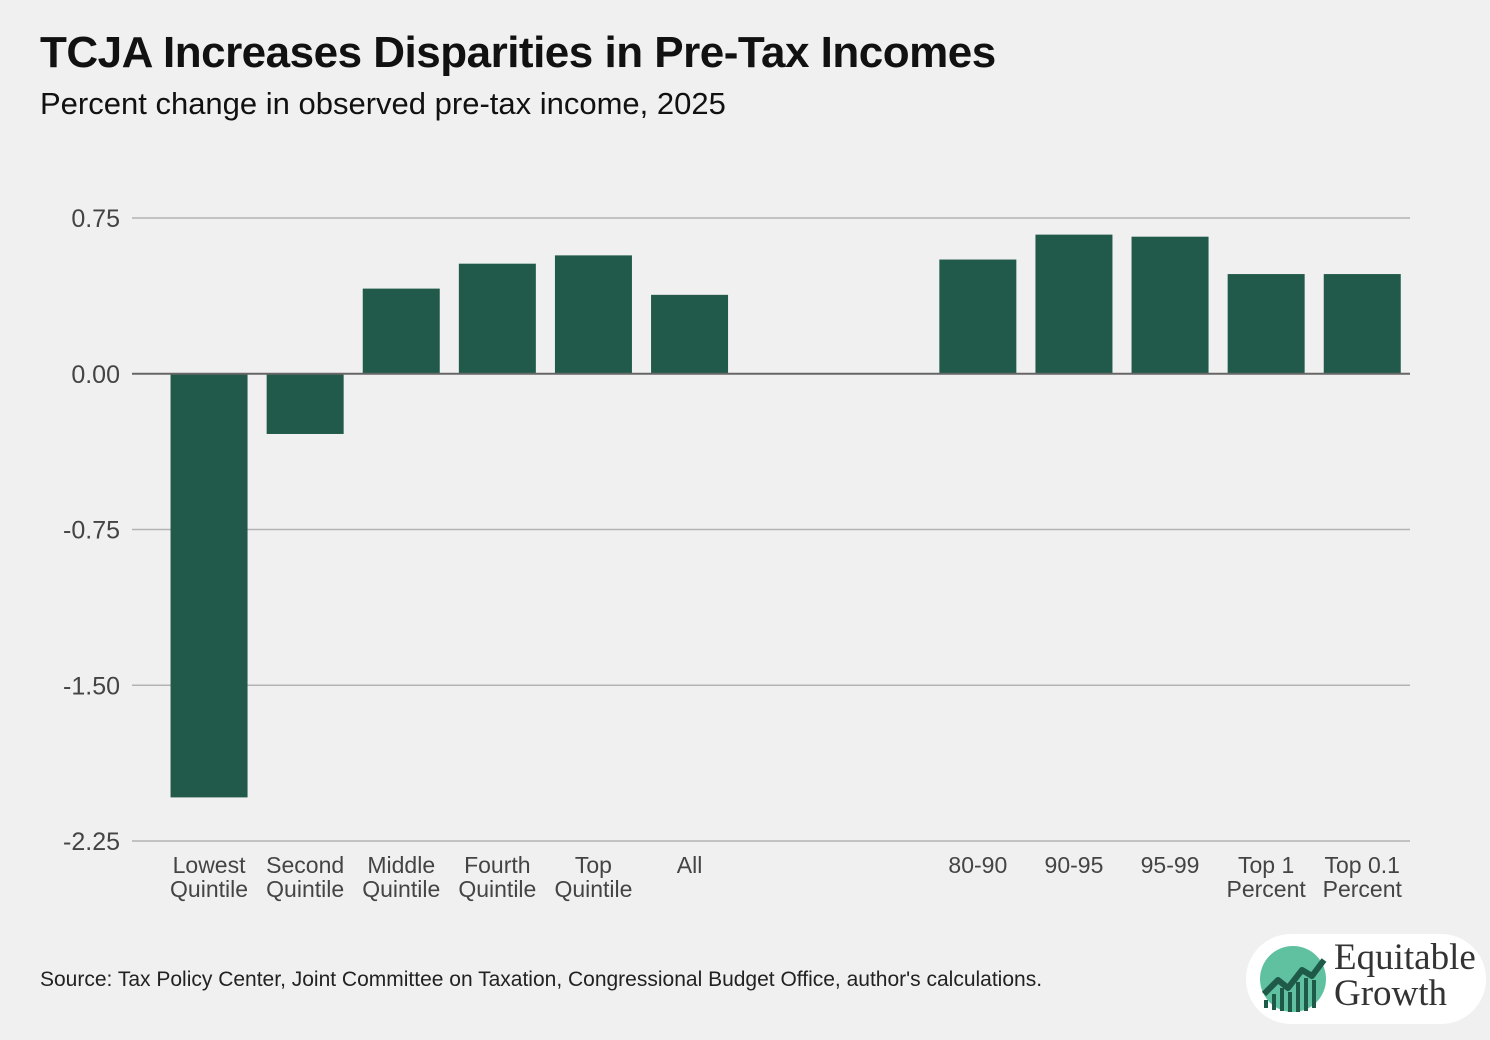 This screenshot has height=1040, width=1490. I want to click on logo-wordmark: Equitable Growth, so click(1405, 975).